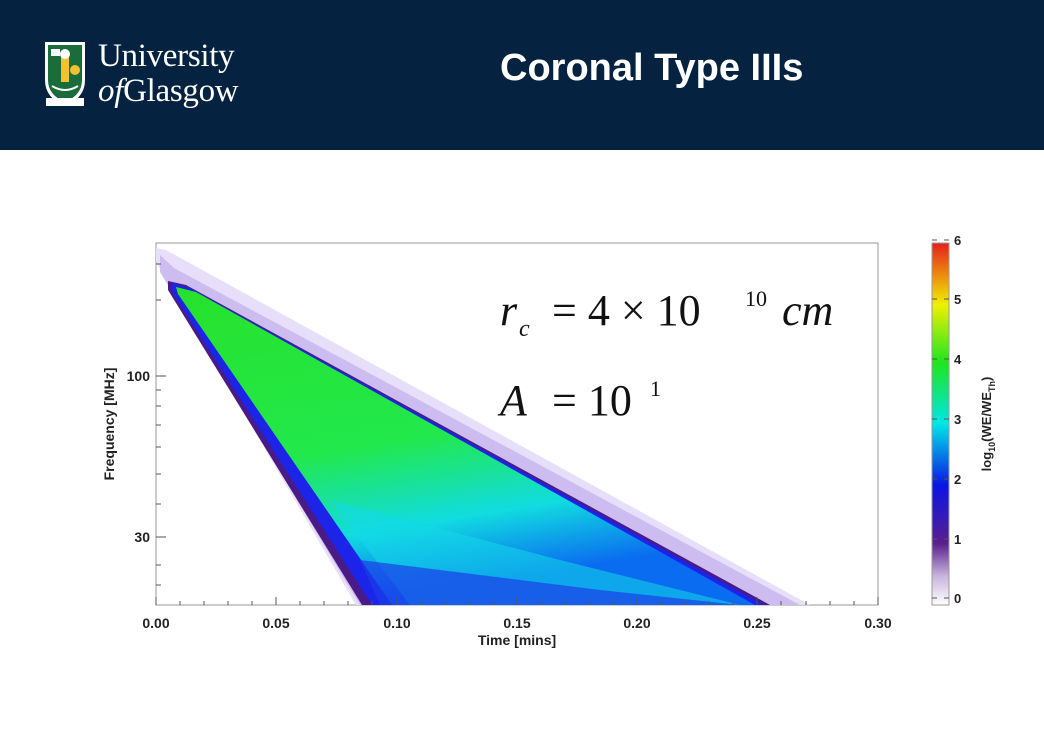  I want to click on university-logo: University ofGlasgow, so click(157, 75).